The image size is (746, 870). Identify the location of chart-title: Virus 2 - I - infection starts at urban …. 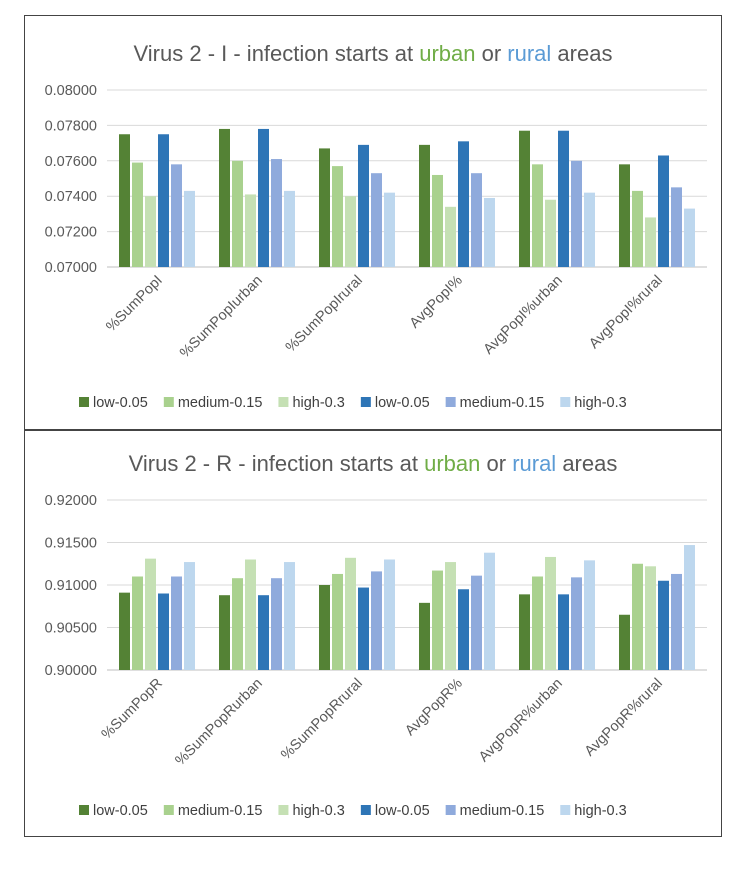
(373, 53).